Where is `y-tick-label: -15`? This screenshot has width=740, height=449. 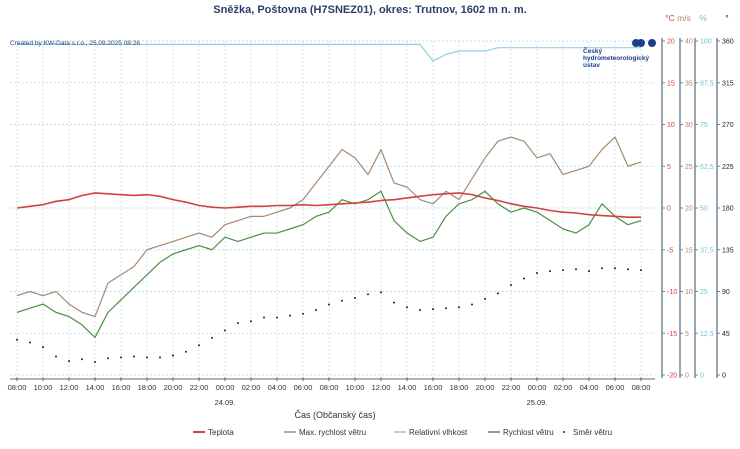
y-tick-label: -15 is located at coordinates (672, 334).